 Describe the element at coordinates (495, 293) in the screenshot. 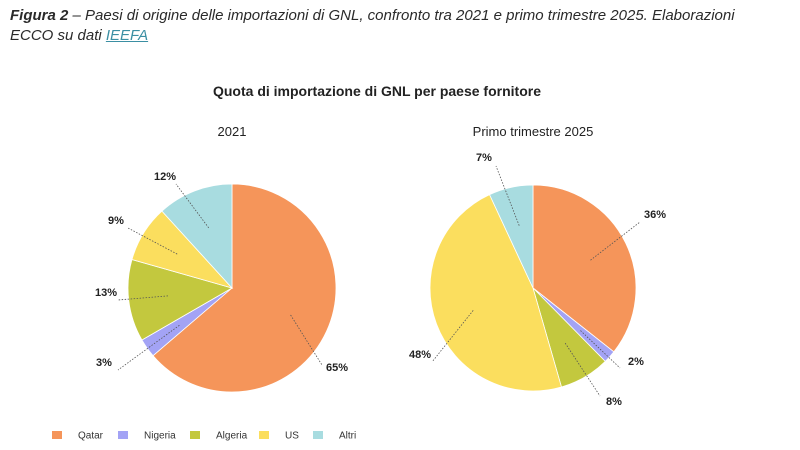

I see `pie-2025-slice-us` at that location.